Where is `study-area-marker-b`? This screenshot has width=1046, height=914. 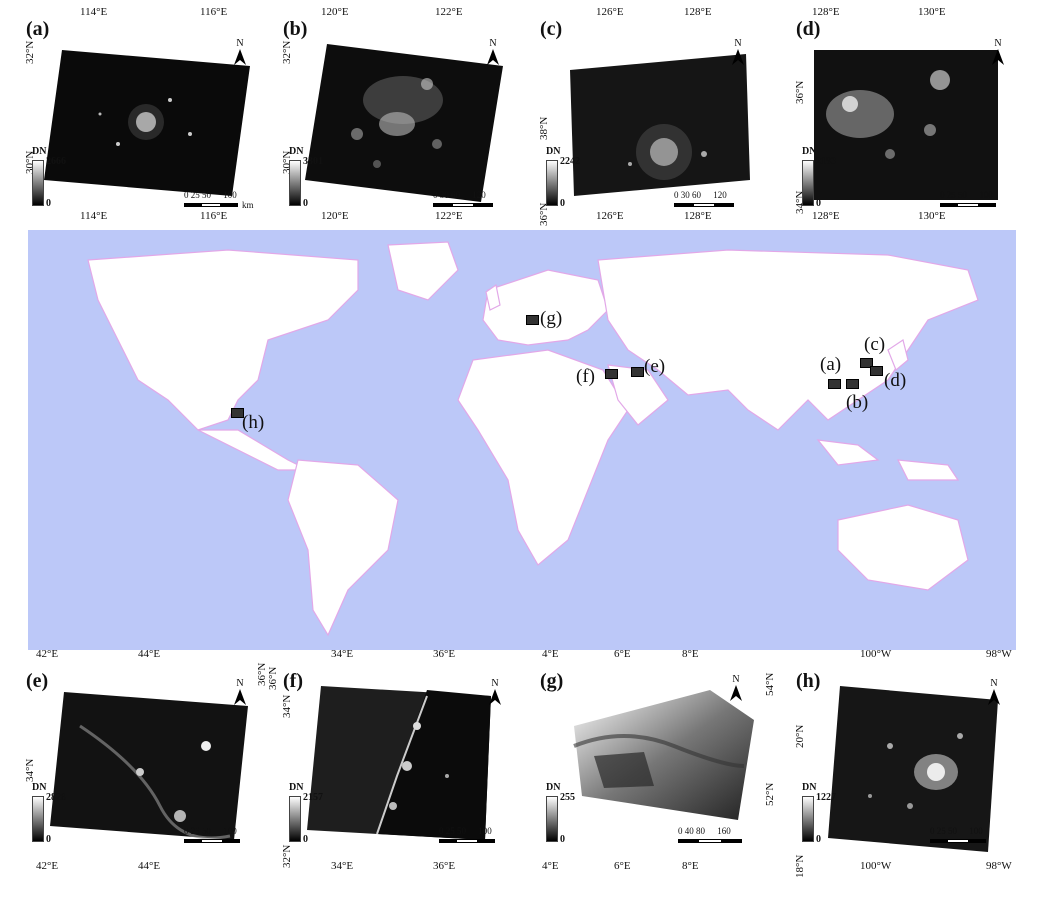 study-area-marker-b is located at coordinates (852, 384).